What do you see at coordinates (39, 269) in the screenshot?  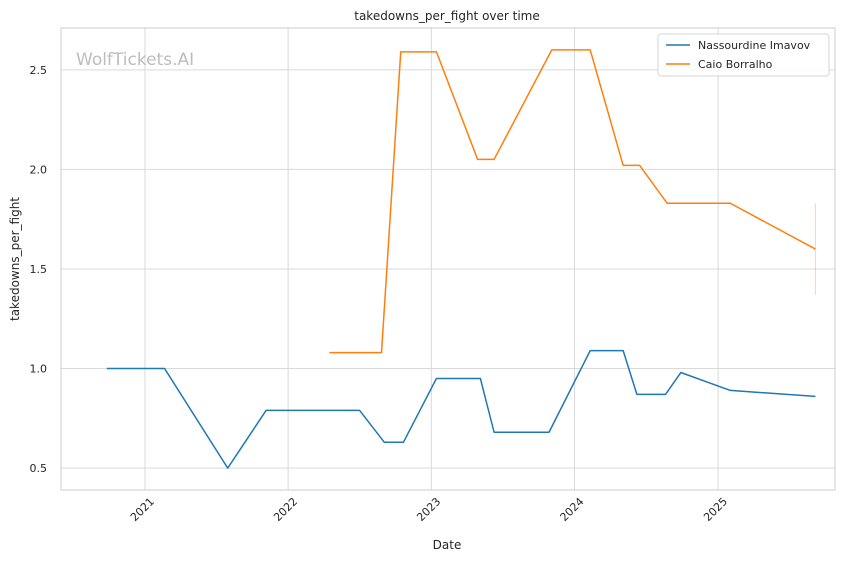 I see `y-tick-label-1-5: 1.5` at bounding box center [39, 269].